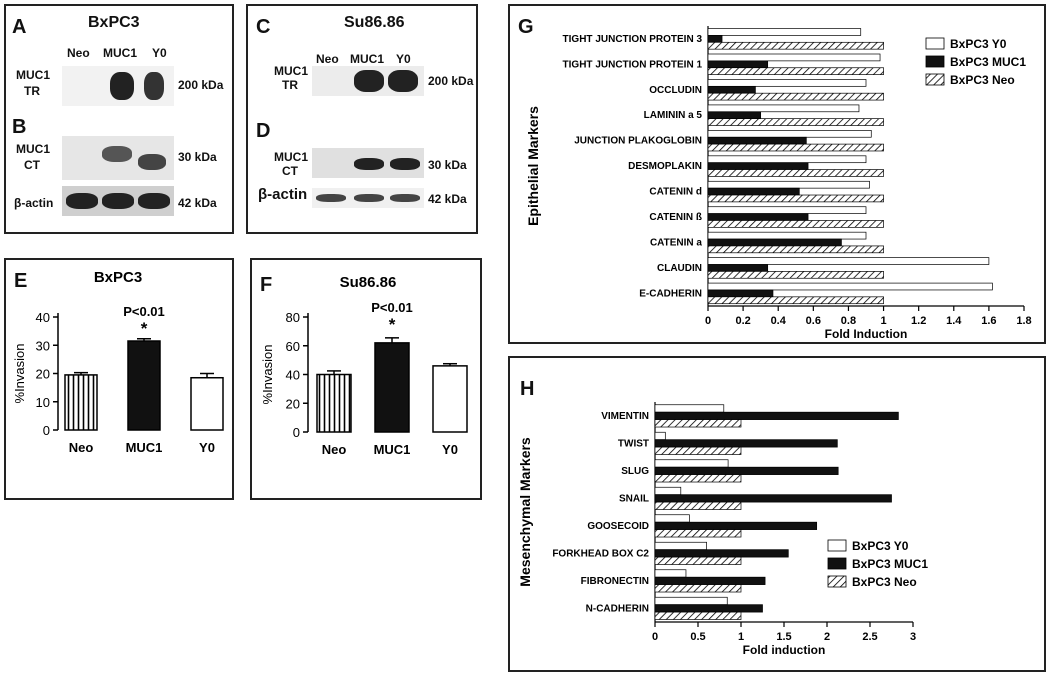  Describe the element at coordinates (451, 81) in the screenshot. I see `size-label: 200 kDa` at that location.